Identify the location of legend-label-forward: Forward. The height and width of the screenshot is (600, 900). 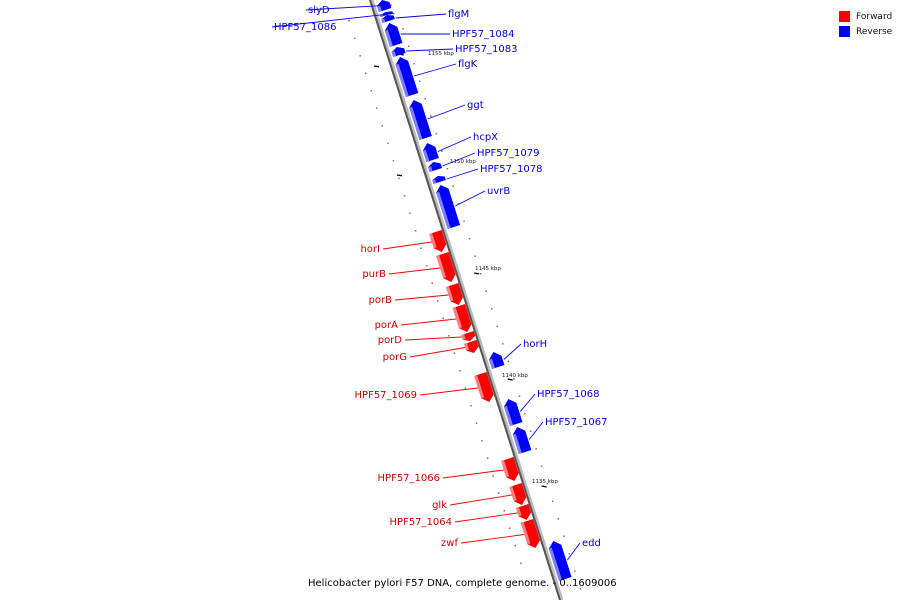
(874, 16).